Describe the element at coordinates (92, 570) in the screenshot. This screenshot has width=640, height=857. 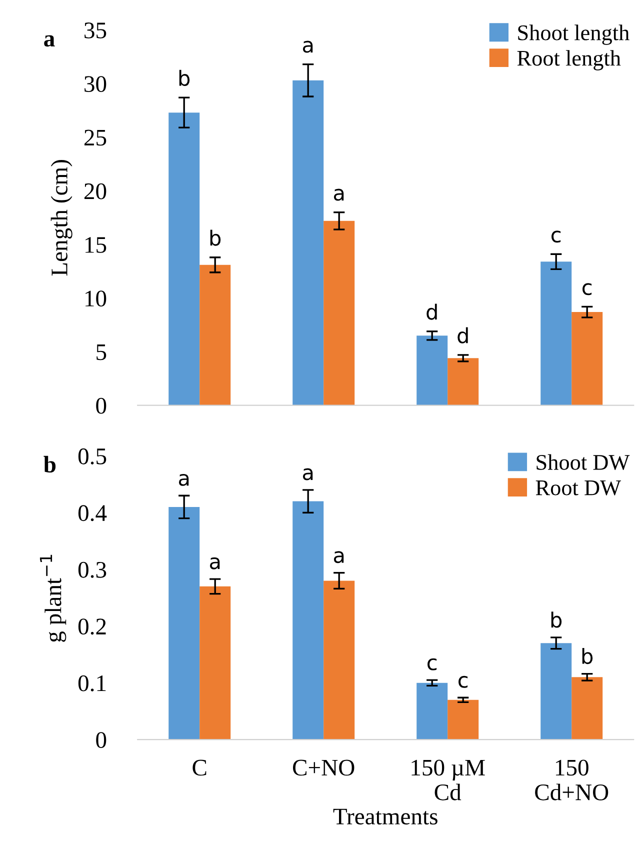
I see `y-tick-label: 0.3` at that location.